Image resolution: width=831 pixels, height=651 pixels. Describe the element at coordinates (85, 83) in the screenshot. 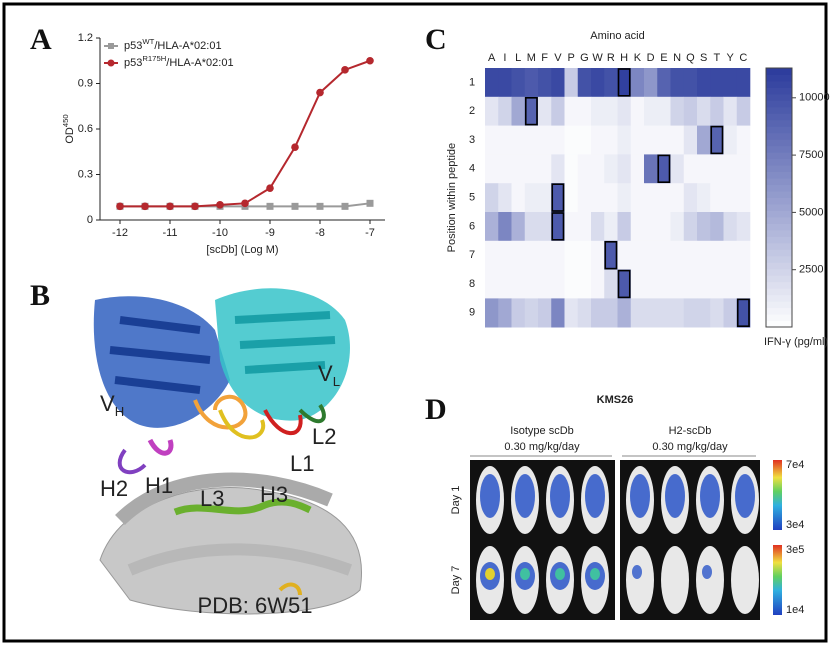

I see `y-tick-label: 0.9` at that location.